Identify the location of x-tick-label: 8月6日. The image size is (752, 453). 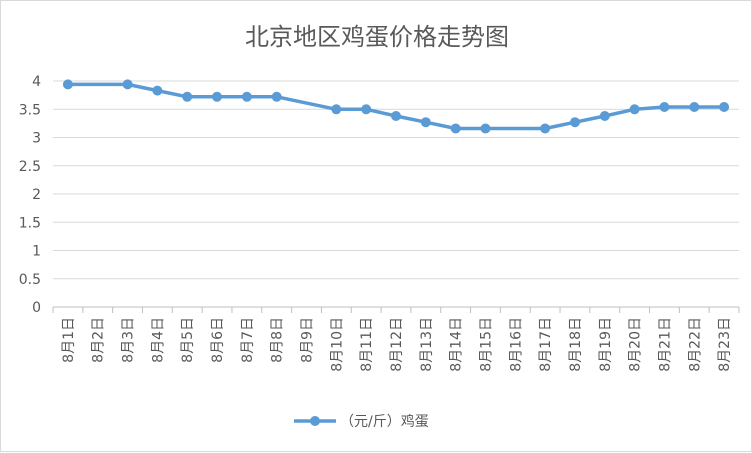
(218, 340).